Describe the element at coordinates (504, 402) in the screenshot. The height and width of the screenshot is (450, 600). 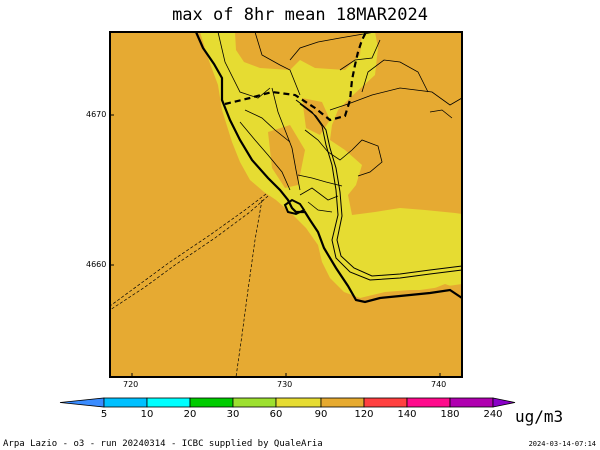
I see `colorbar-arrow-high` at that location.